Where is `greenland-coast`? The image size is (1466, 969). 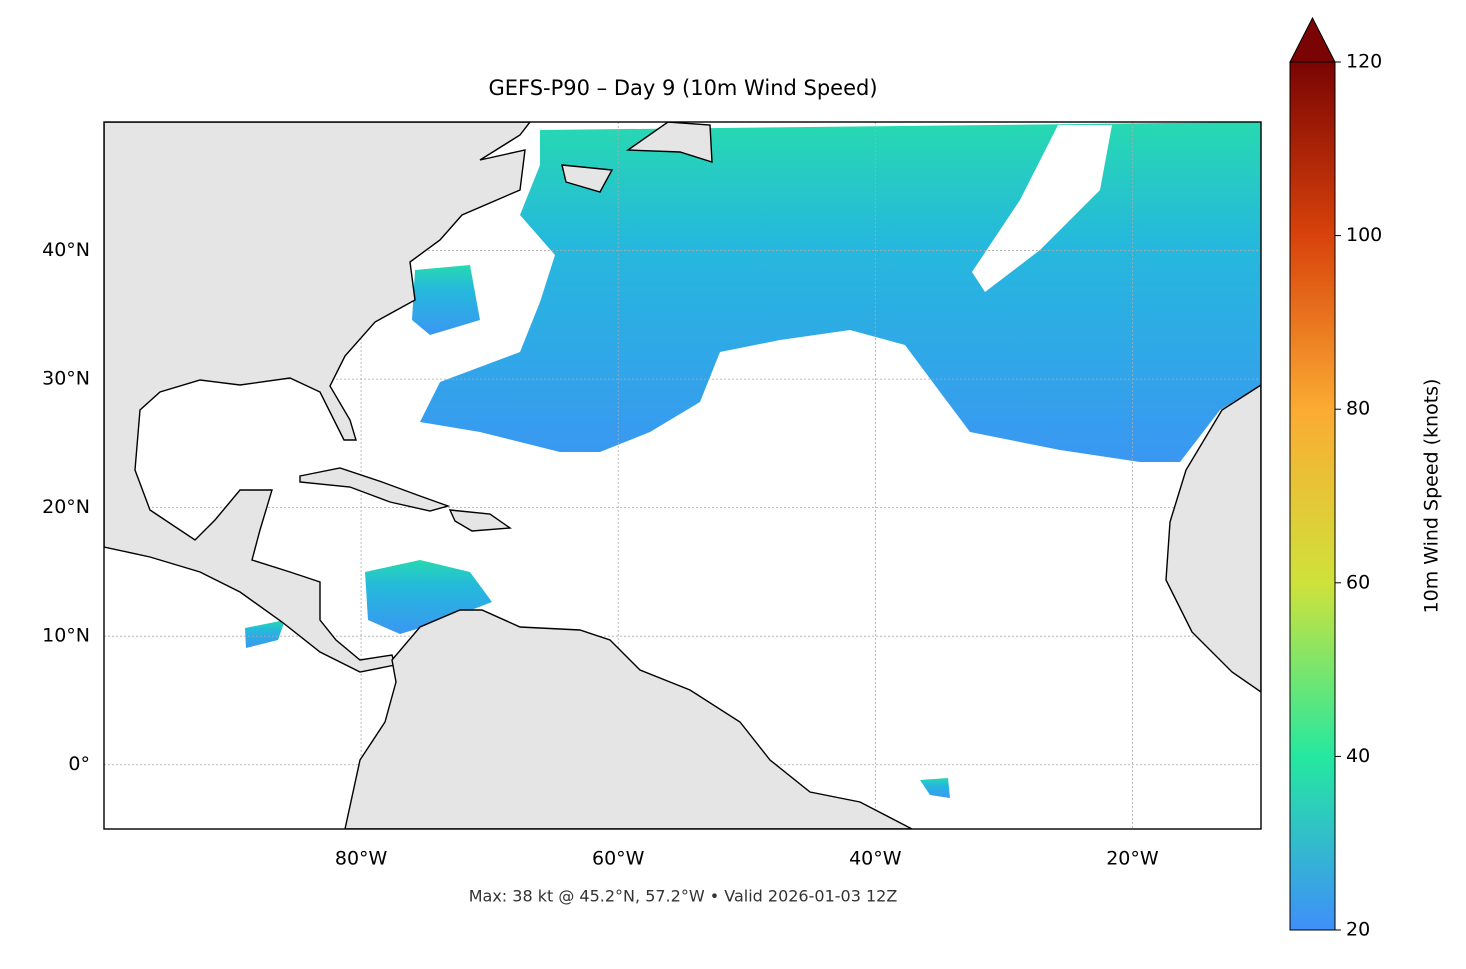 greenland-coast is located at coordinates (669, 142).